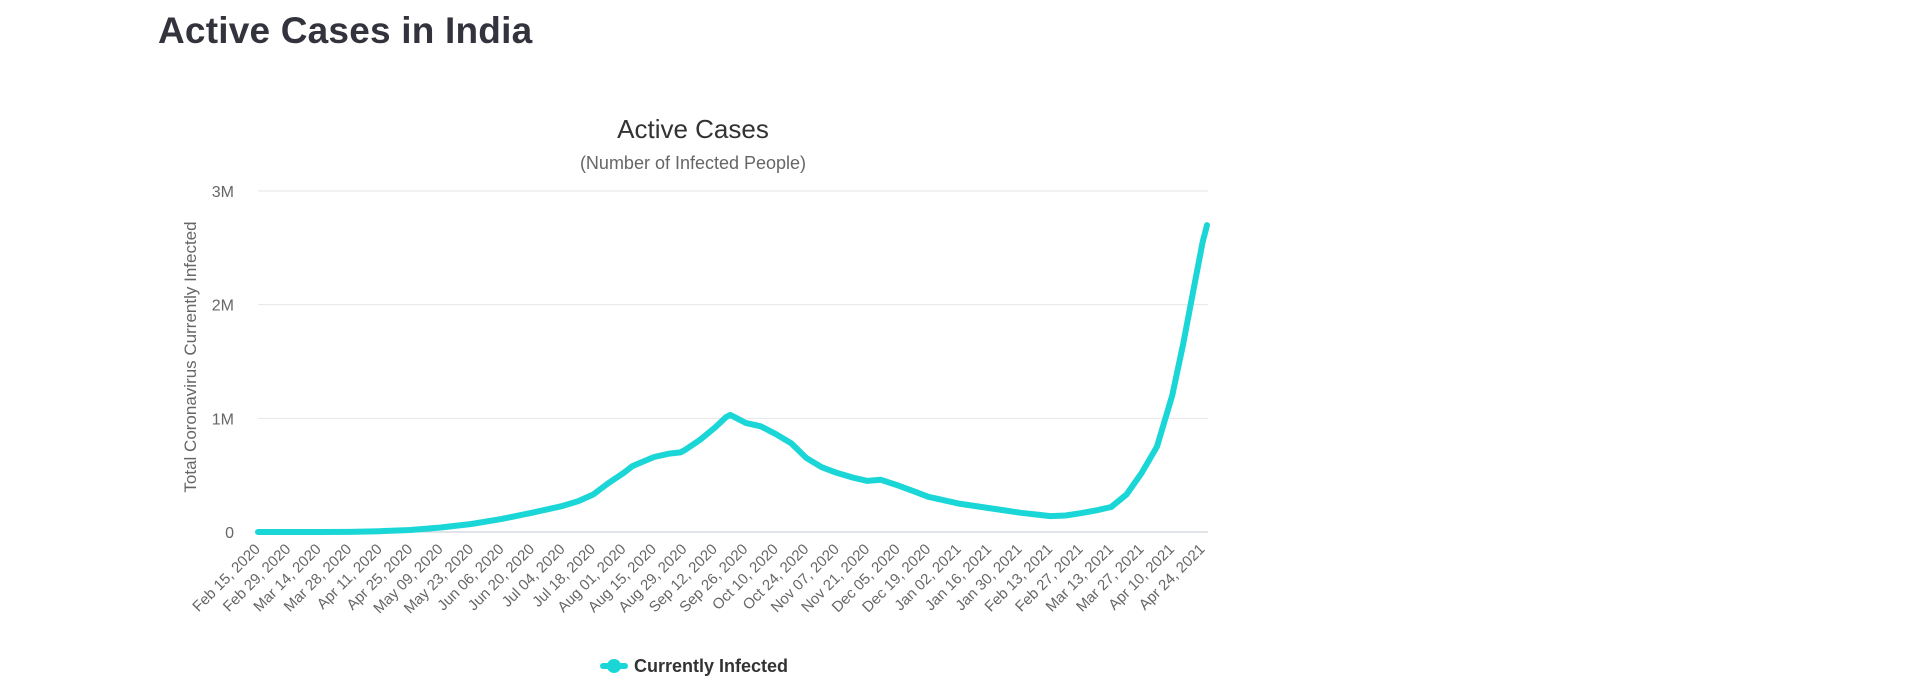 The height and width of the screenshot is (697, 1913). Describe the element at coordinates (614, 666) in the screenshot. I see `legend-marker-icon` at that location.